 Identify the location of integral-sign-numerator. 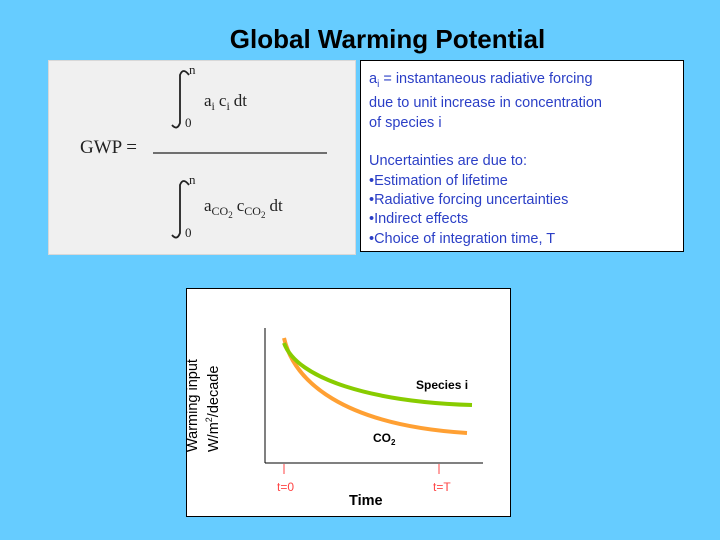
(180, 99).